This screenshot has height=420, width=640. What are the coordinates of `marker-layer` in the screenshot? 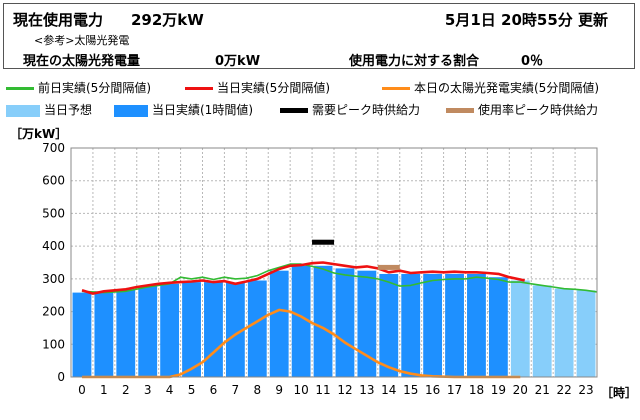 It's located at (356, 254).